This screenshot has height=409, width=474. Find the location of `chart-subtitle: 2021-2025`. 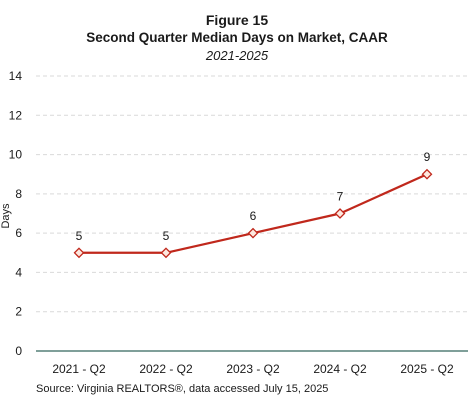

chart-subtitle: 2021-2025 is located at coordinates (237, 55).